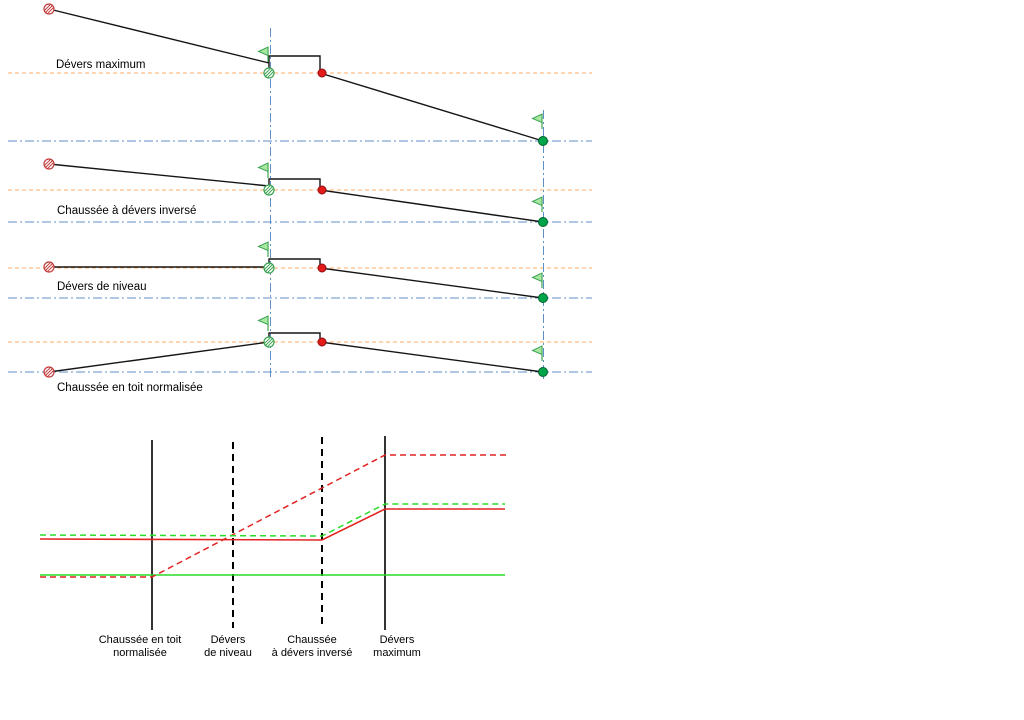  Describe the element at coordinates (127, 211) in the screenshot. I see `section-label-devers-inverse: Chaussée à dévers inversé` at that location.